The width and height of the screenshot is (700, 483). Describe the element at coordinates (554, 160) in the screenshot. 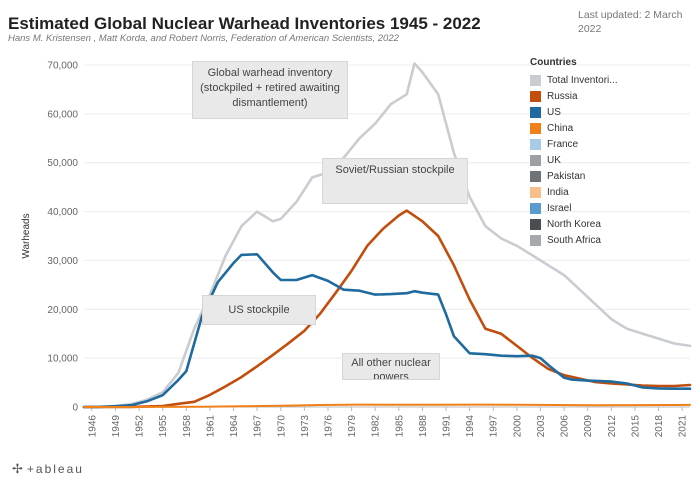

I see `legend-label: UK` at that location.